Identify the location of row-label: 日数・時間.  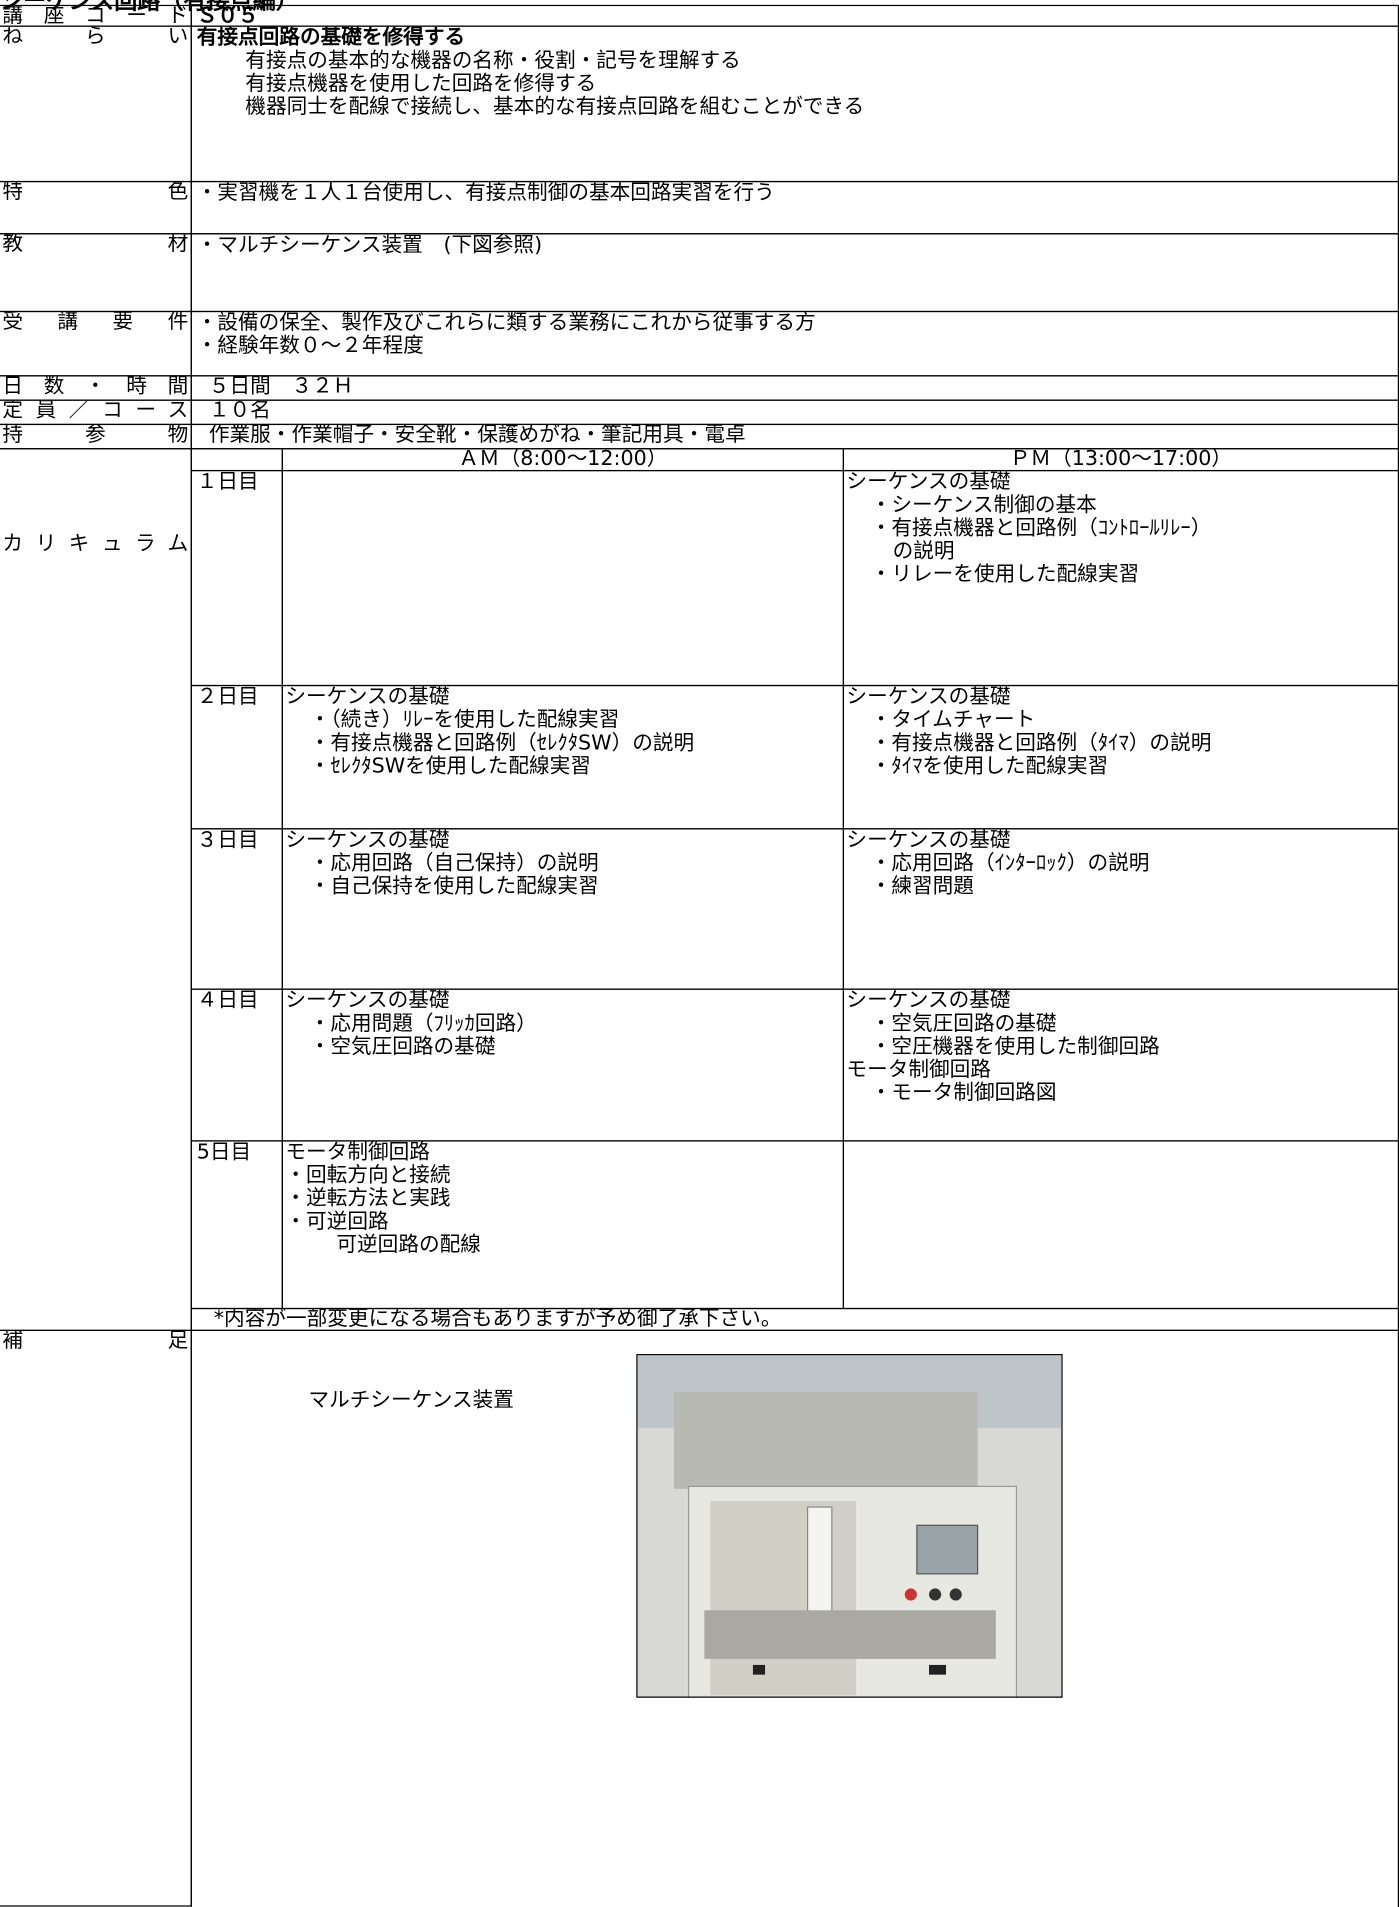
(96, 388).